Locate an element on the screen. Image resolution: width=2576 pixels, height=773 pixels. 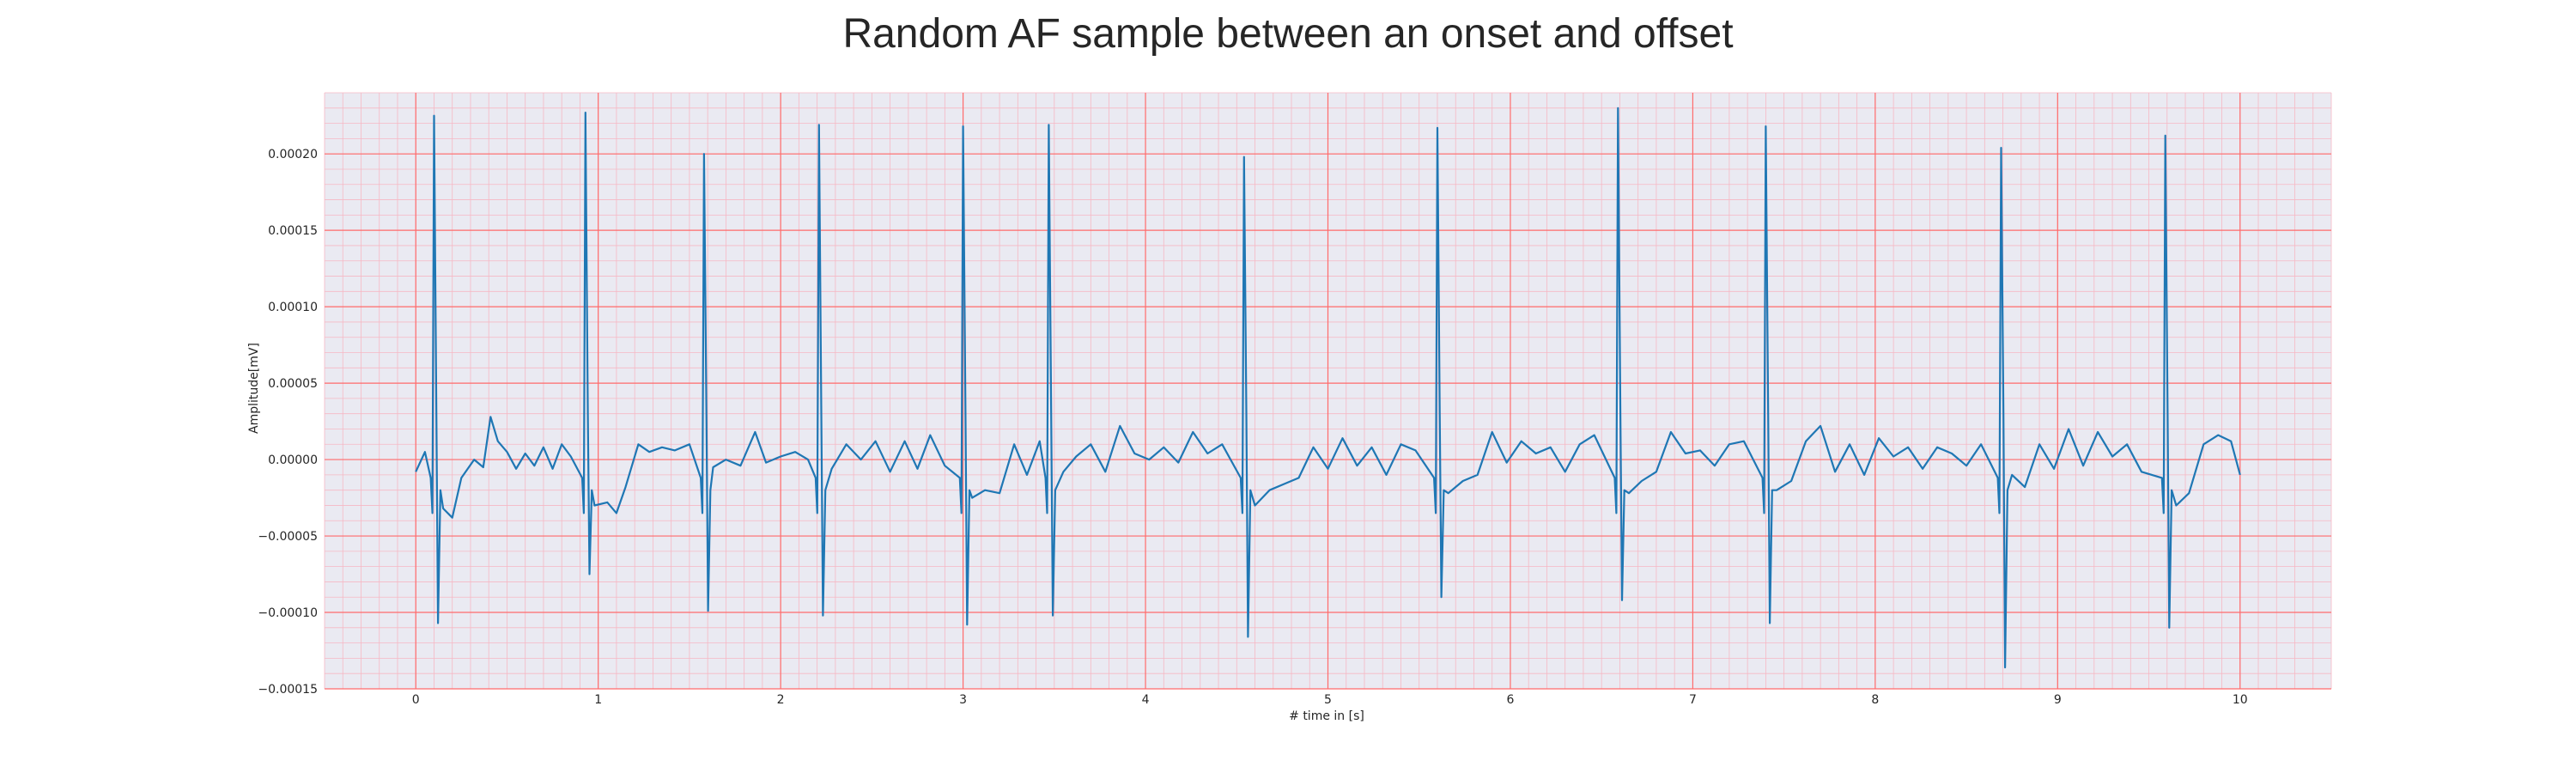
x-tick-label: 3 is located at coordinates (963, 700).